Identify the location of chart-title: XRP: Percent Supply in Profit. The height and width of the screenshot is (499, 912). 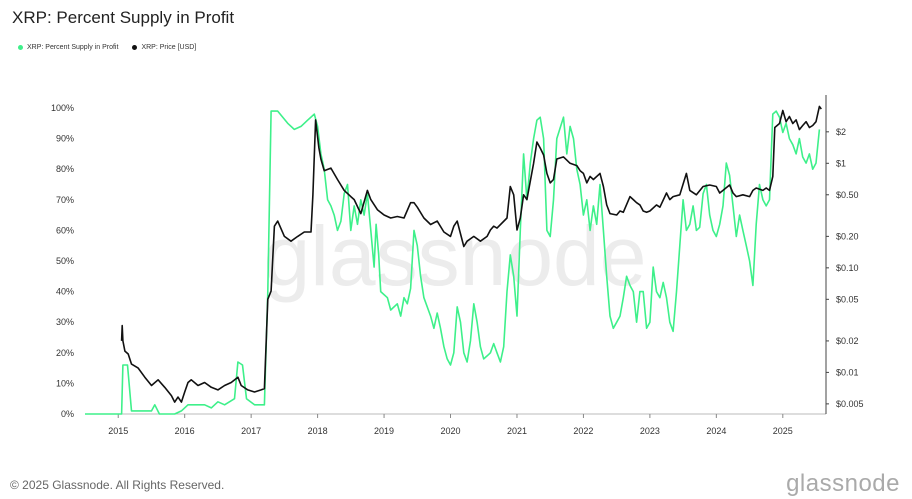
(123, 17).